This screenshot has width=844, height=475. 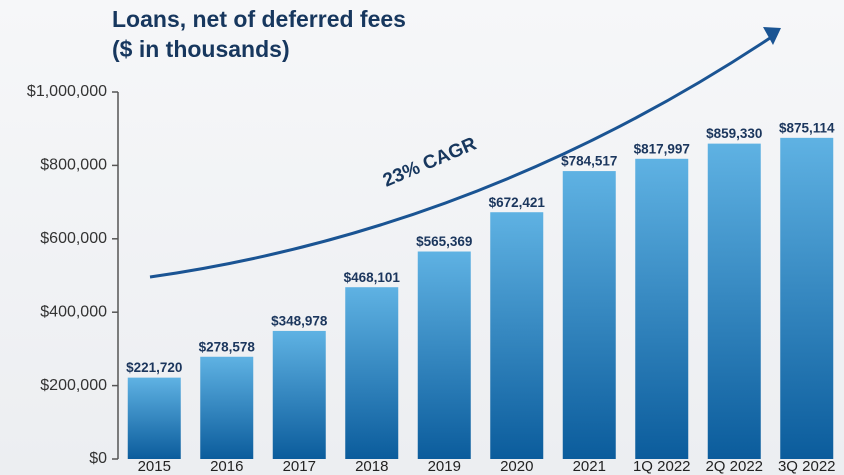 What do you see at coordinates (73, 311) in the screenshot?
I see `y-tick-label: $400,000` at bounding box center [73, 311].